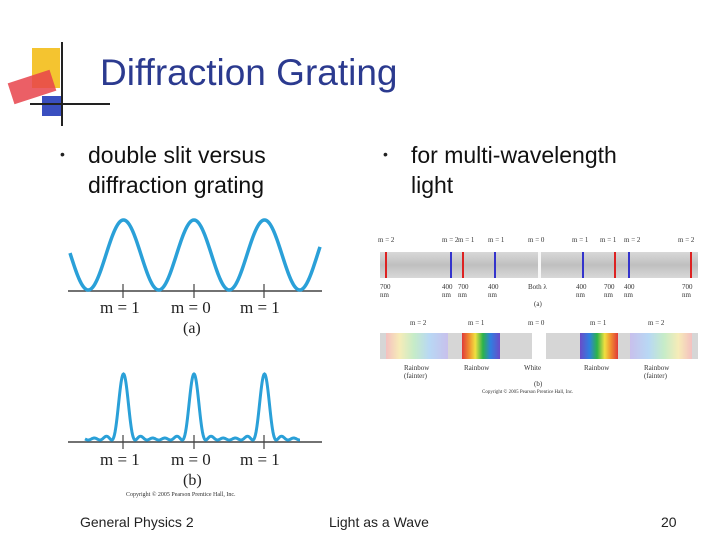 The image size is (720, 540). I want to click on line-m2-red-left, so click(386, 265).